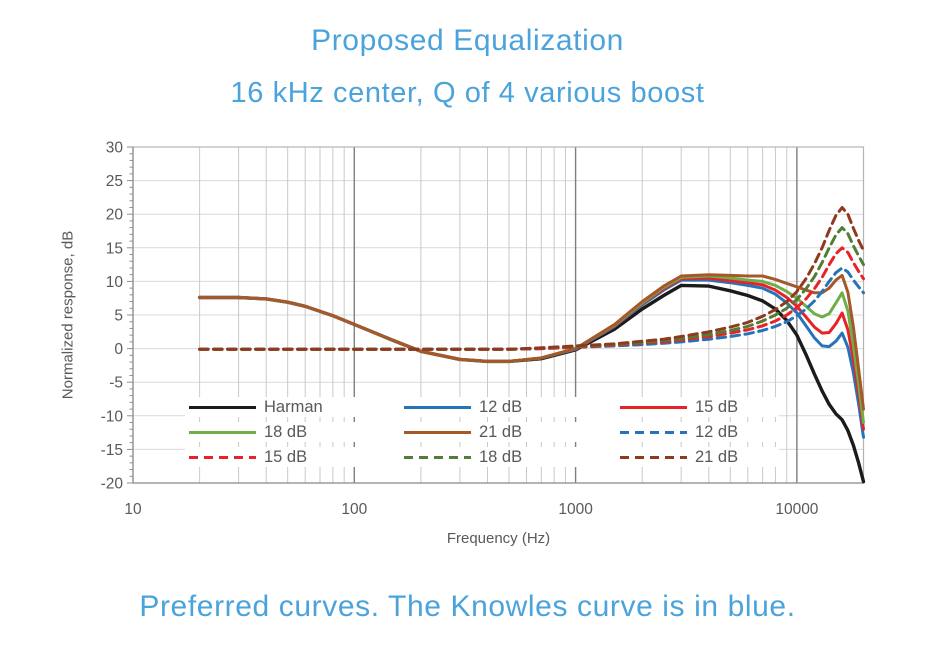 This screenshot has width=935, height=650. What do you see at coordinates (118, 316) in the screenshot?
I see `y-tick-label: 5` at bounding box center [118, 316].